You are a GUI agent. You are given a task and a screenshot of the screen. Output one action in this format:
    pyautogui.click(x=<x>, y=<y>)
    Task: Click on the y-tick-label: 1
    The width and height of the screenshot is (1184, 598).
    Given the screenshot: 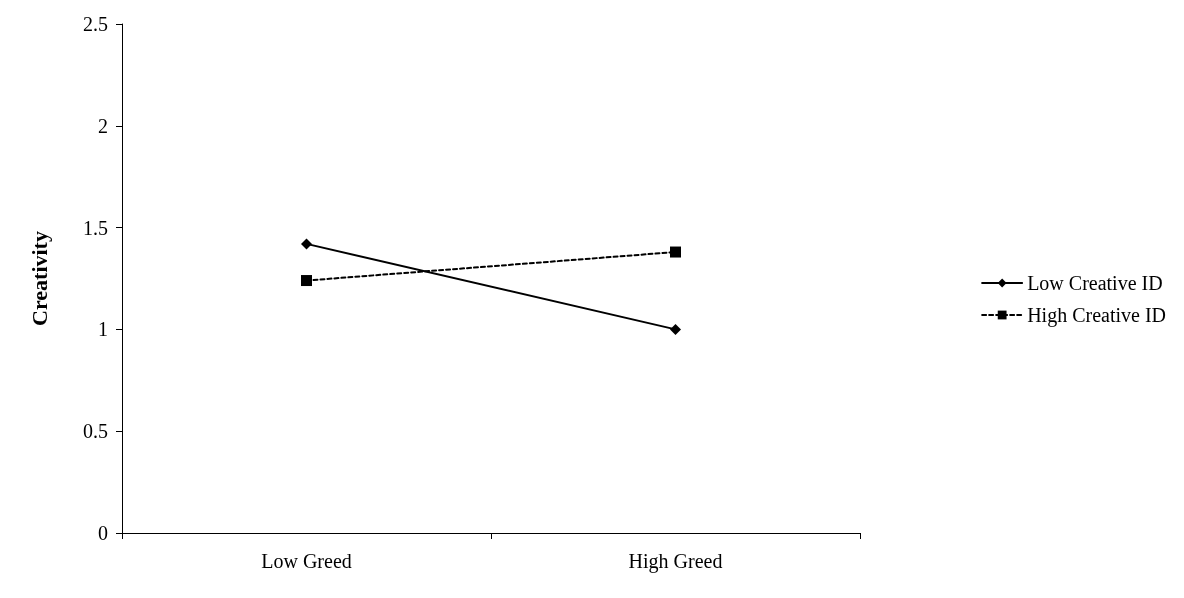 What is the action you would take?
    pyautogui.click(x=103, y=329)
    